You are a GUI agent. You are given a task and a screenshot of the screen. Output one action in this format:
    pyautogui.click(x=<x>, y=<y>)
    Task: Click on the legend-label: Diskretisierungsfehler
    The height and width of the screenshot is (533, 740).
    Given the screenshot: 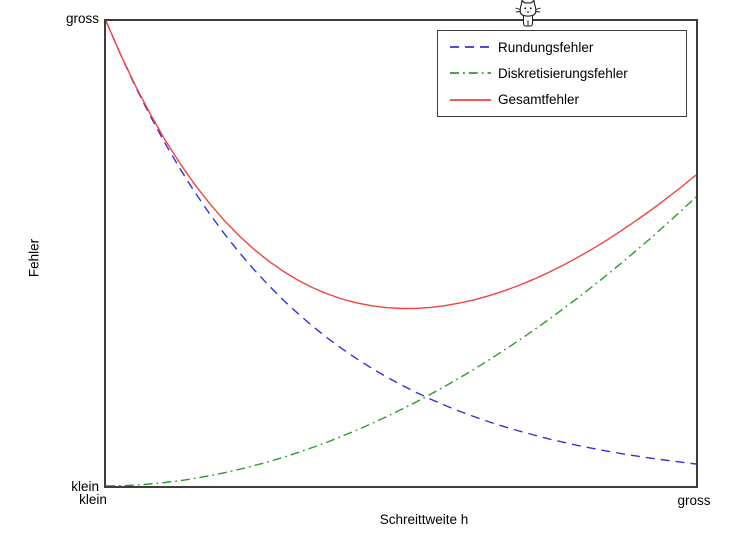 What is the action you would take?
    pyautogui.click(x=563, y=73)
    